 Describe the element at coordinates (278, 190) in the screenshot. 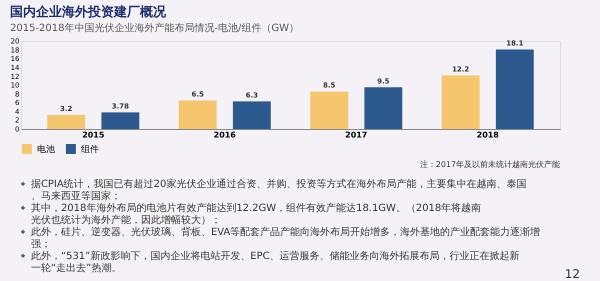

I see `text: 据CPIA统计，我国已有超过20家光伏企业通过合资、并购、投资等方式在海外布局产能，主要集中在越南、泰国、马来西亚等国家；` at that location.